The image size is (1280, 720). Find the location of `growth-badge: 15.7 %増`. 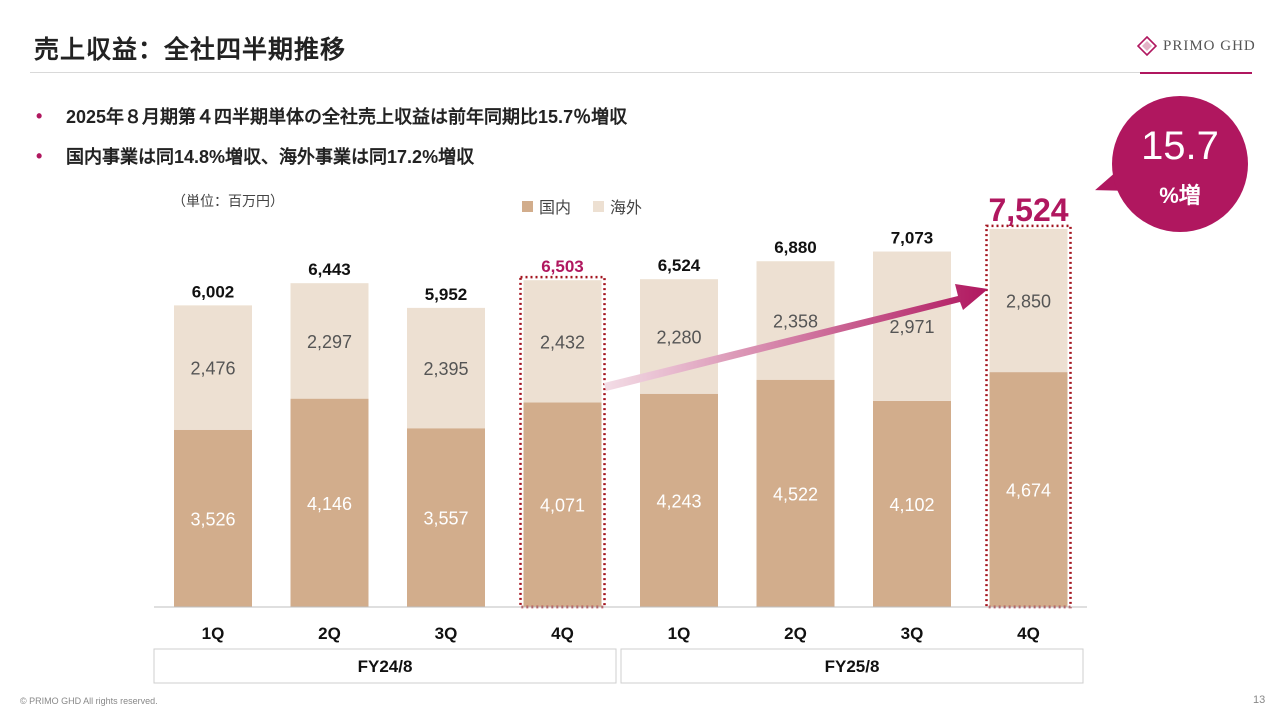

growth-badge: 15.7 %増 is located at coordinates (1180, 164).